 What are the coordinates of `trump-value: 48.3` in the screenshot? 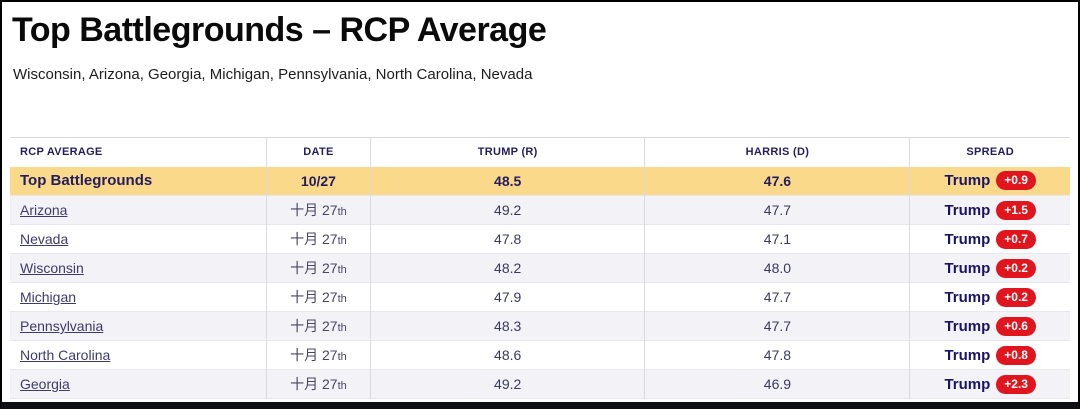 It's located at (507, 326).